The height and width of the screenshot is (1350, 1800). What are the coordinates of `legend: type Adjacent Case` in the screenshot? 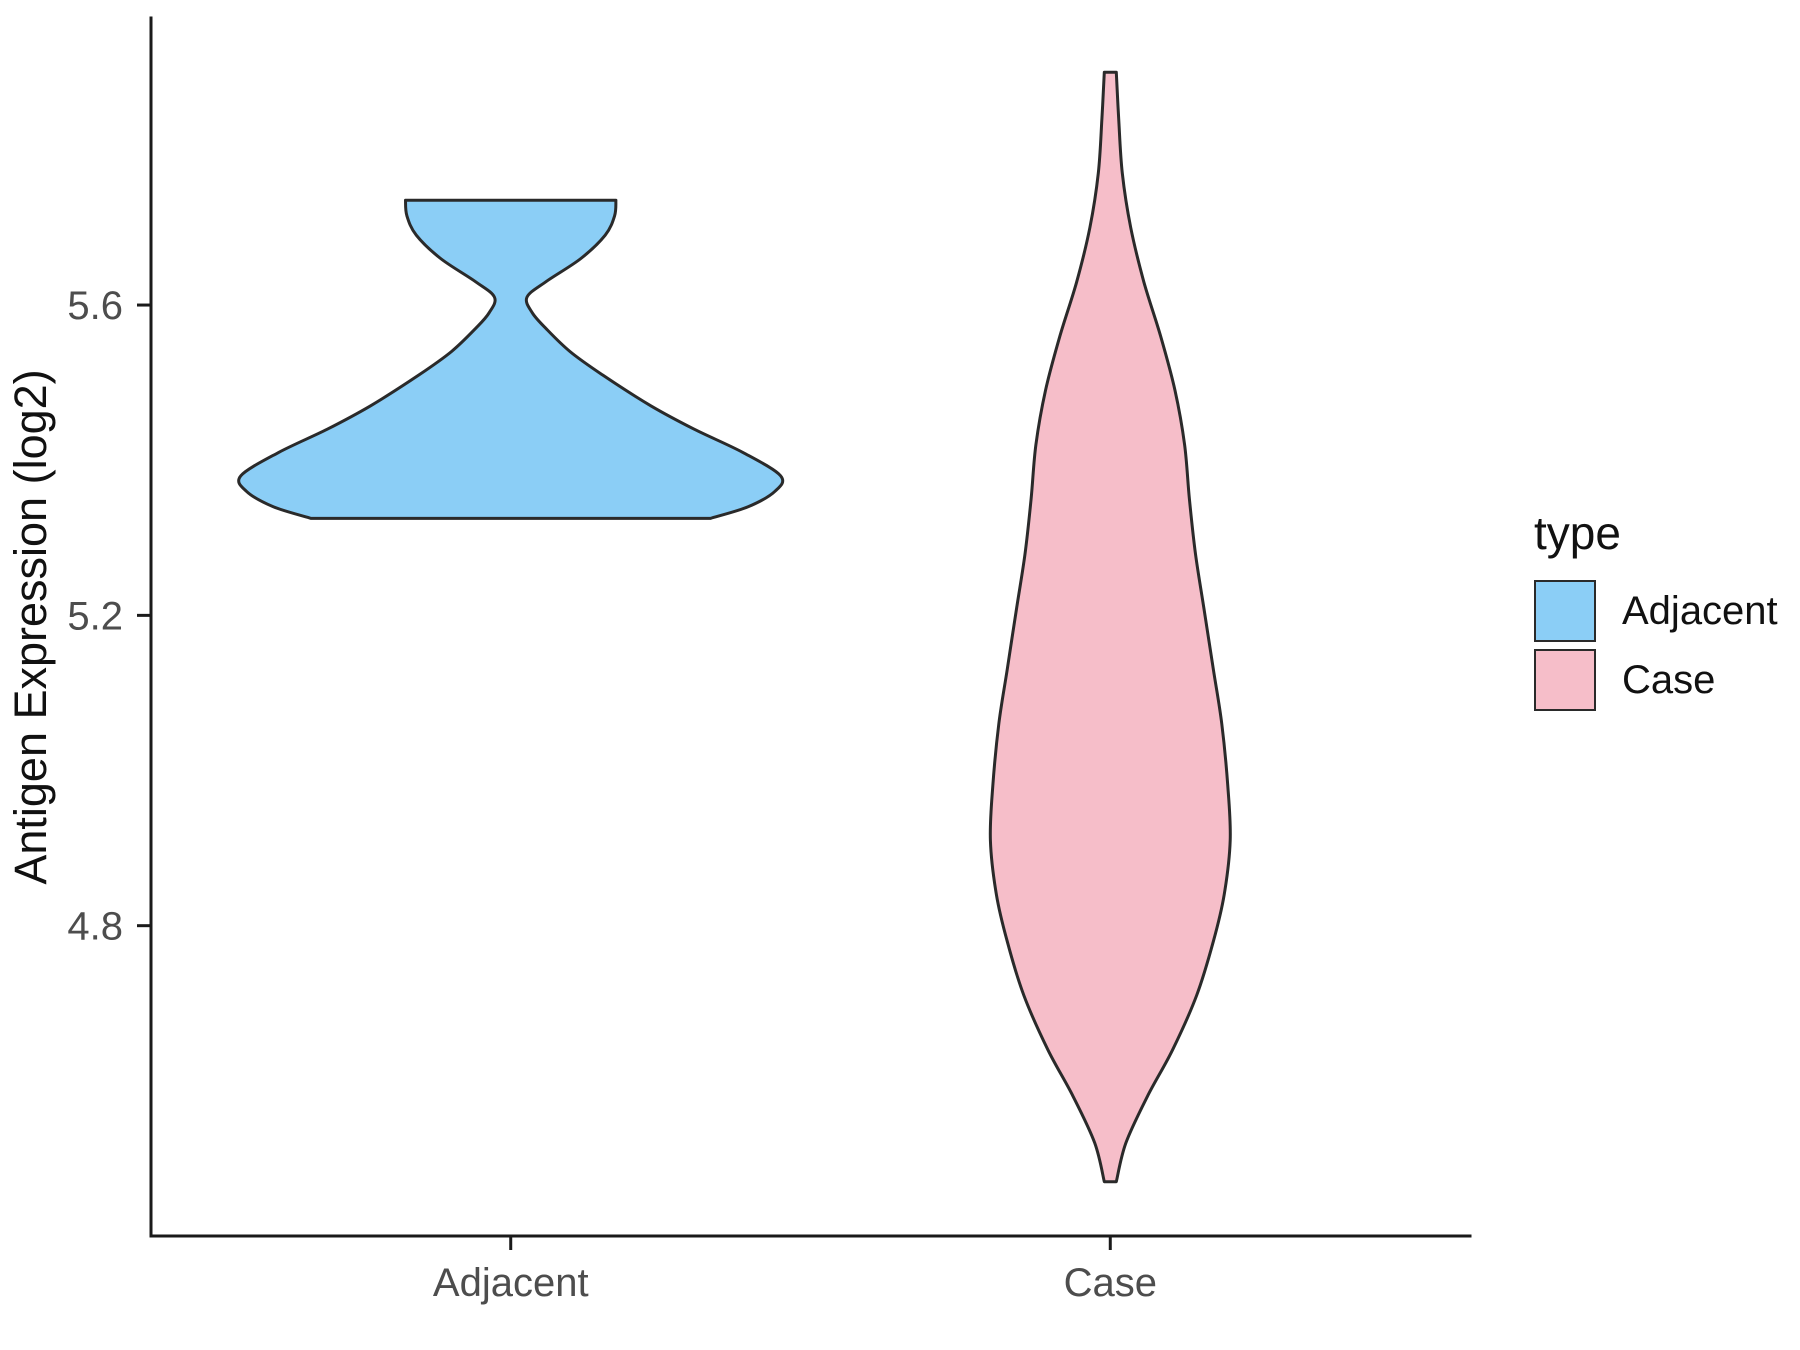 It's located at (1656, 612).